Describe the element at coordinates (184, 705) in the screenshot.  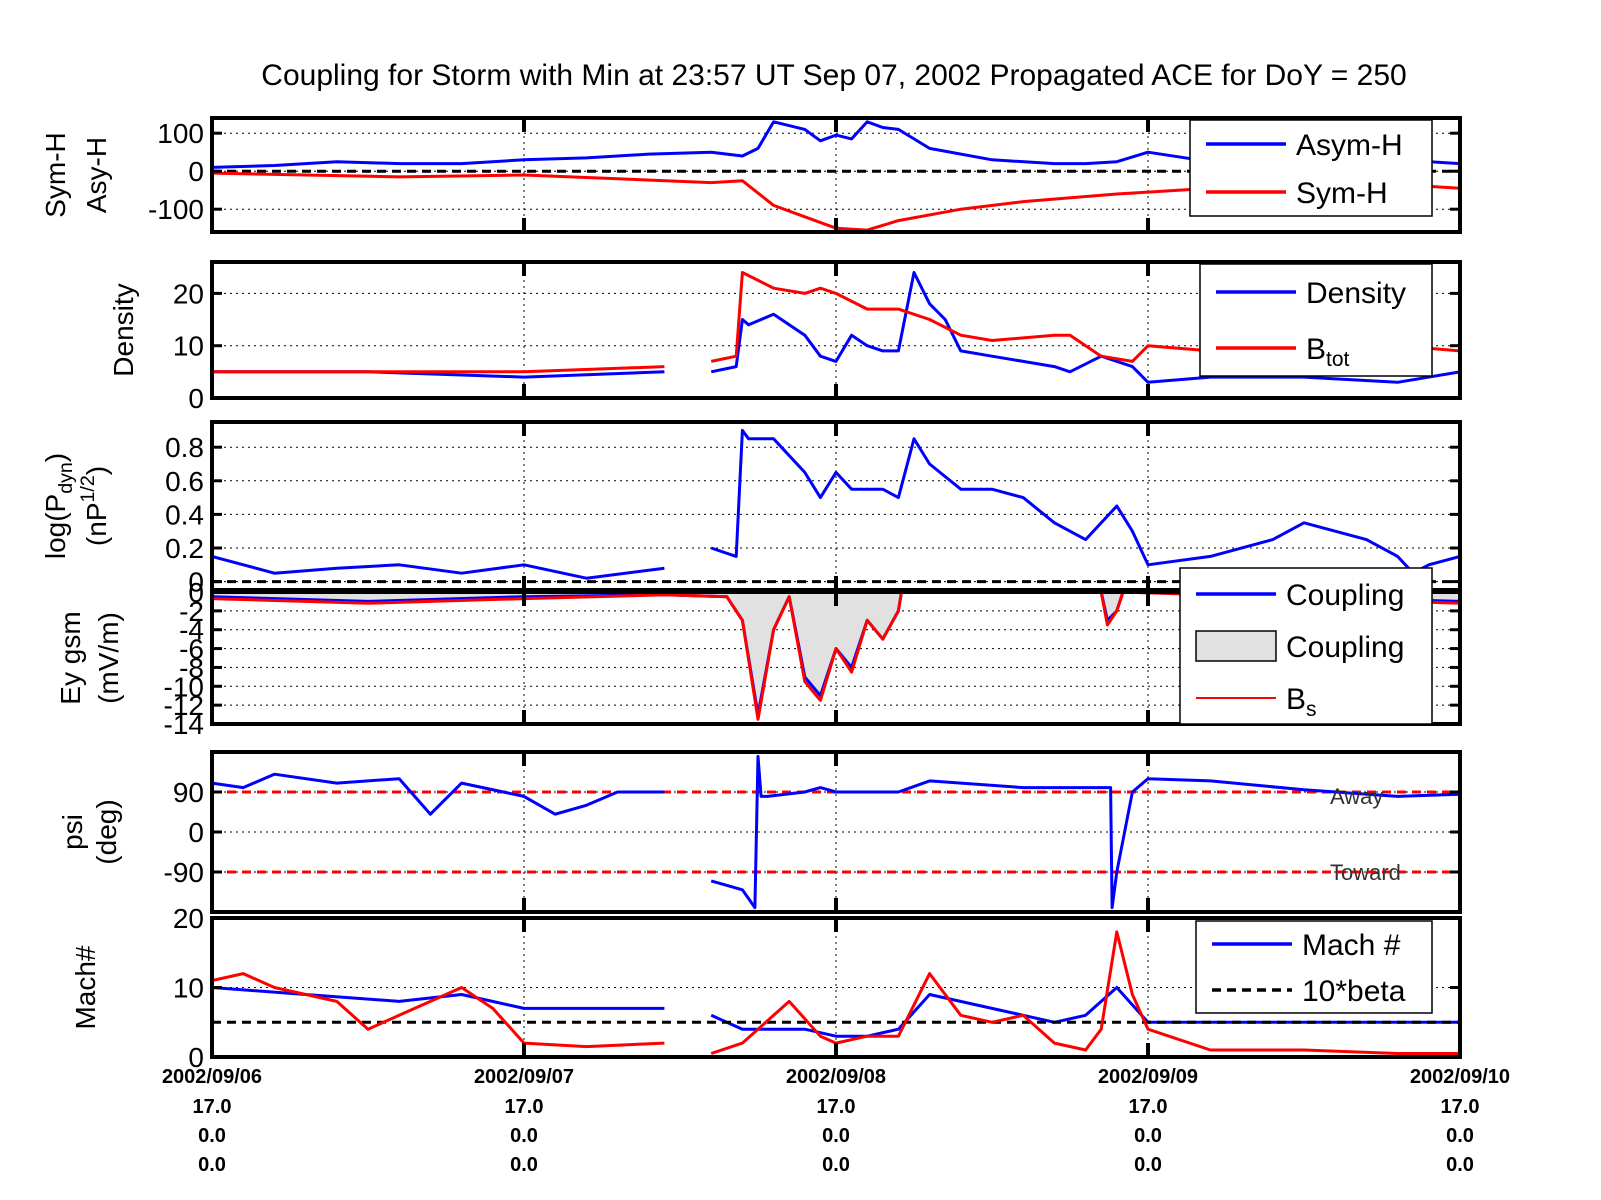
I see `y-tick-label: -12` at that location.